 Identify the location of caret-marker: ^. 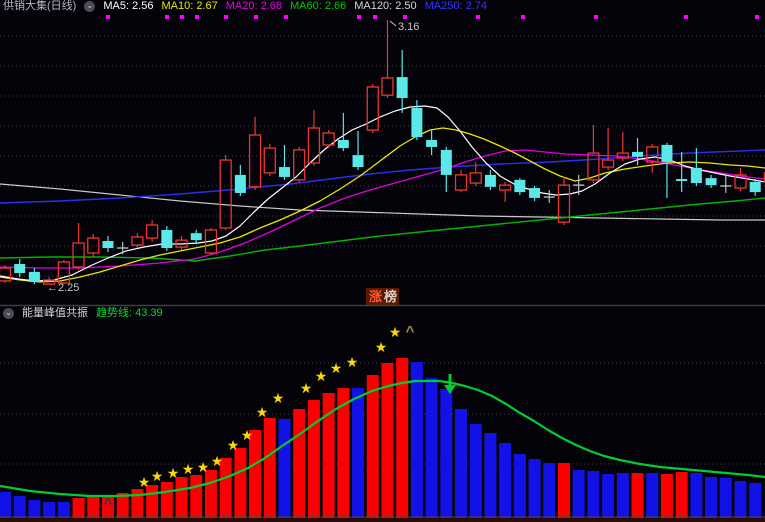
(410, 331).